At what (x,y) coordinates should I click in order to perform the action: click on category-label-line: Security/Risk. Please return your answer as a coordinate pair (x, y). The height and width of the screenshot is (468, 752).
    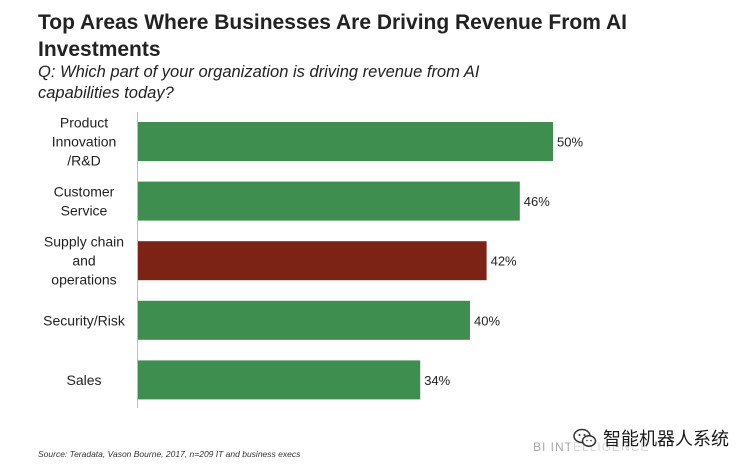
    Looking at the image, I should click on (84, 320).